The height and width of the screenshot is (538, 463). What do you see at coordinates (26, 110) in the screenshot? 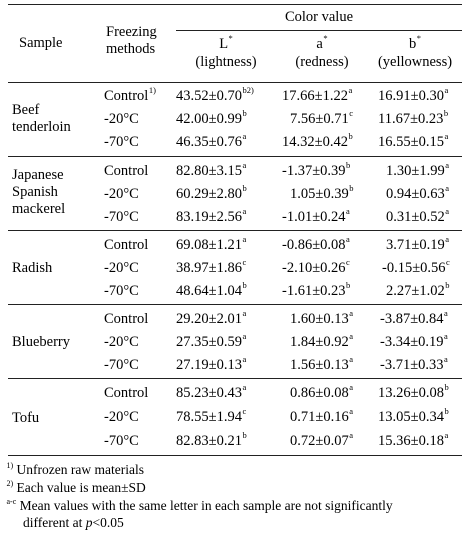
I see `sample-name: Beef` at bounding box center [26, 110].